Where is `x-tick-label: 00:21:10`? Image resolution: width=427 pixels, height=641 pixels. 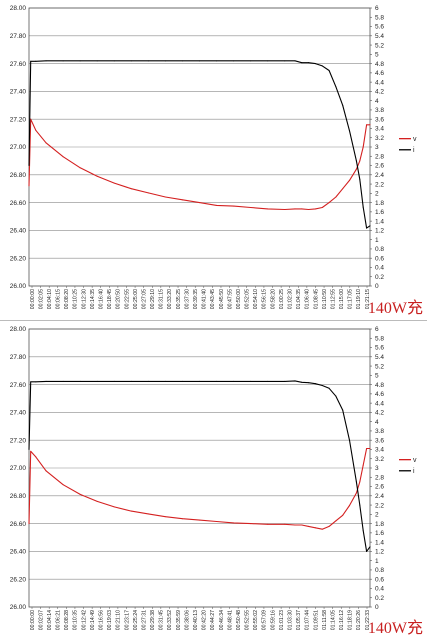 x-tick-label: 00:21:10 is located at coordinates (119, 620).